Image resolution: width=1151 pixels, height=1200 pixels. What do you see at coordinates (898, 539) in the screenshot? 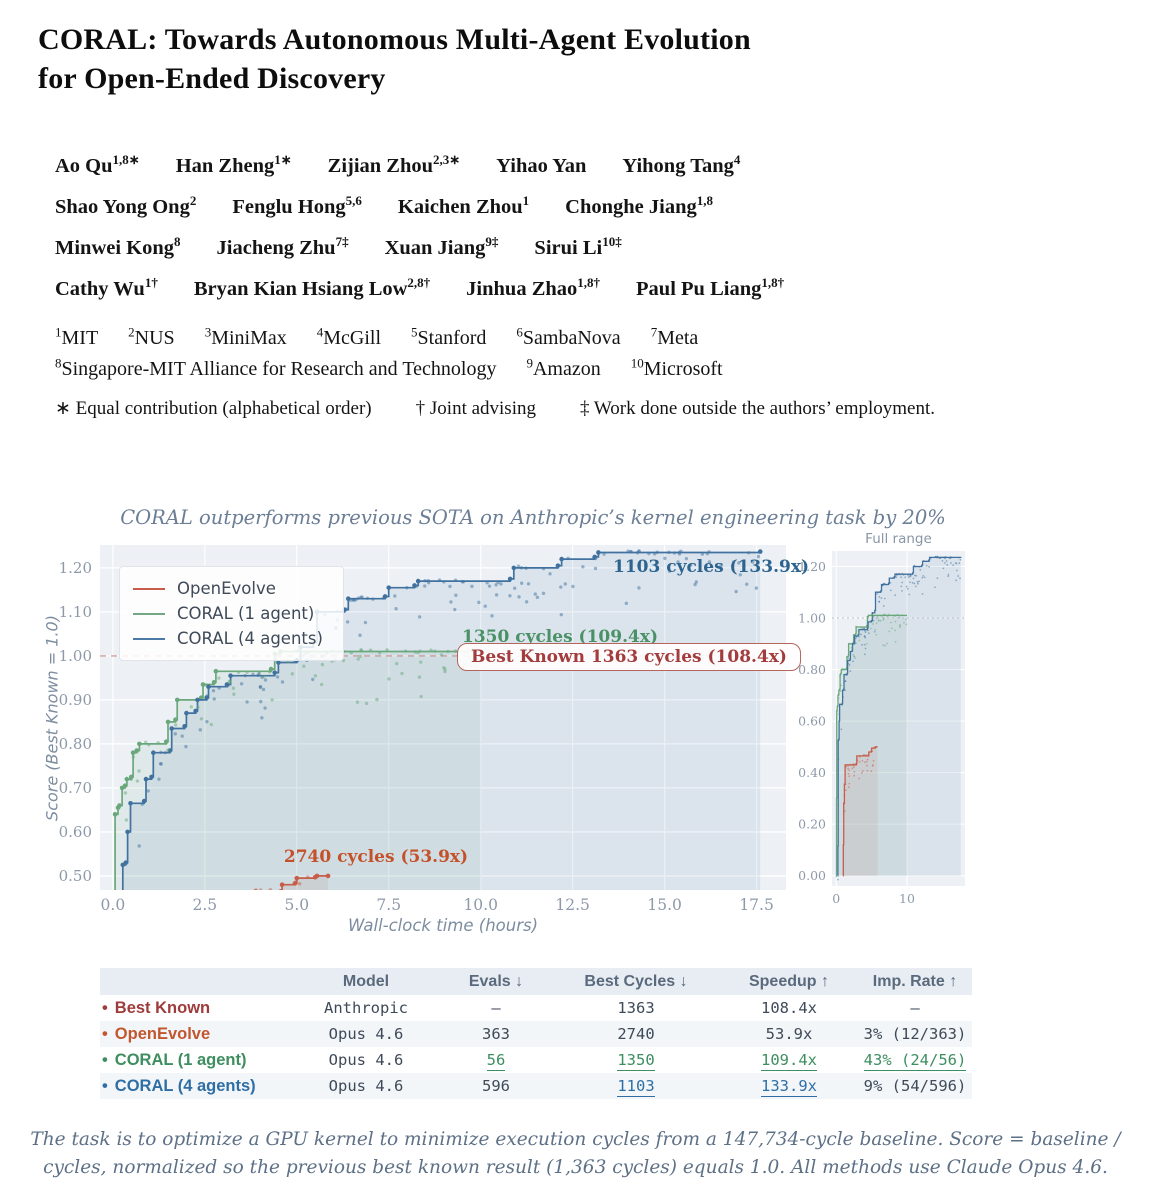
I see `inset-title: Full range` at bounding box center [898, 539].